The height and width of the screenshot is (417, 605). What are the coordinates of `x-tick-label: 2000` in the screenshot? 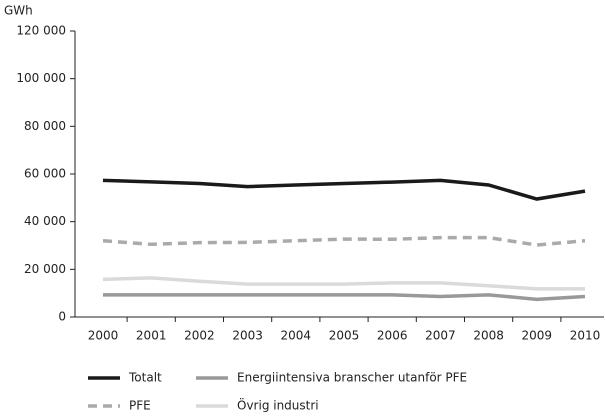 It's located at (103, 336).